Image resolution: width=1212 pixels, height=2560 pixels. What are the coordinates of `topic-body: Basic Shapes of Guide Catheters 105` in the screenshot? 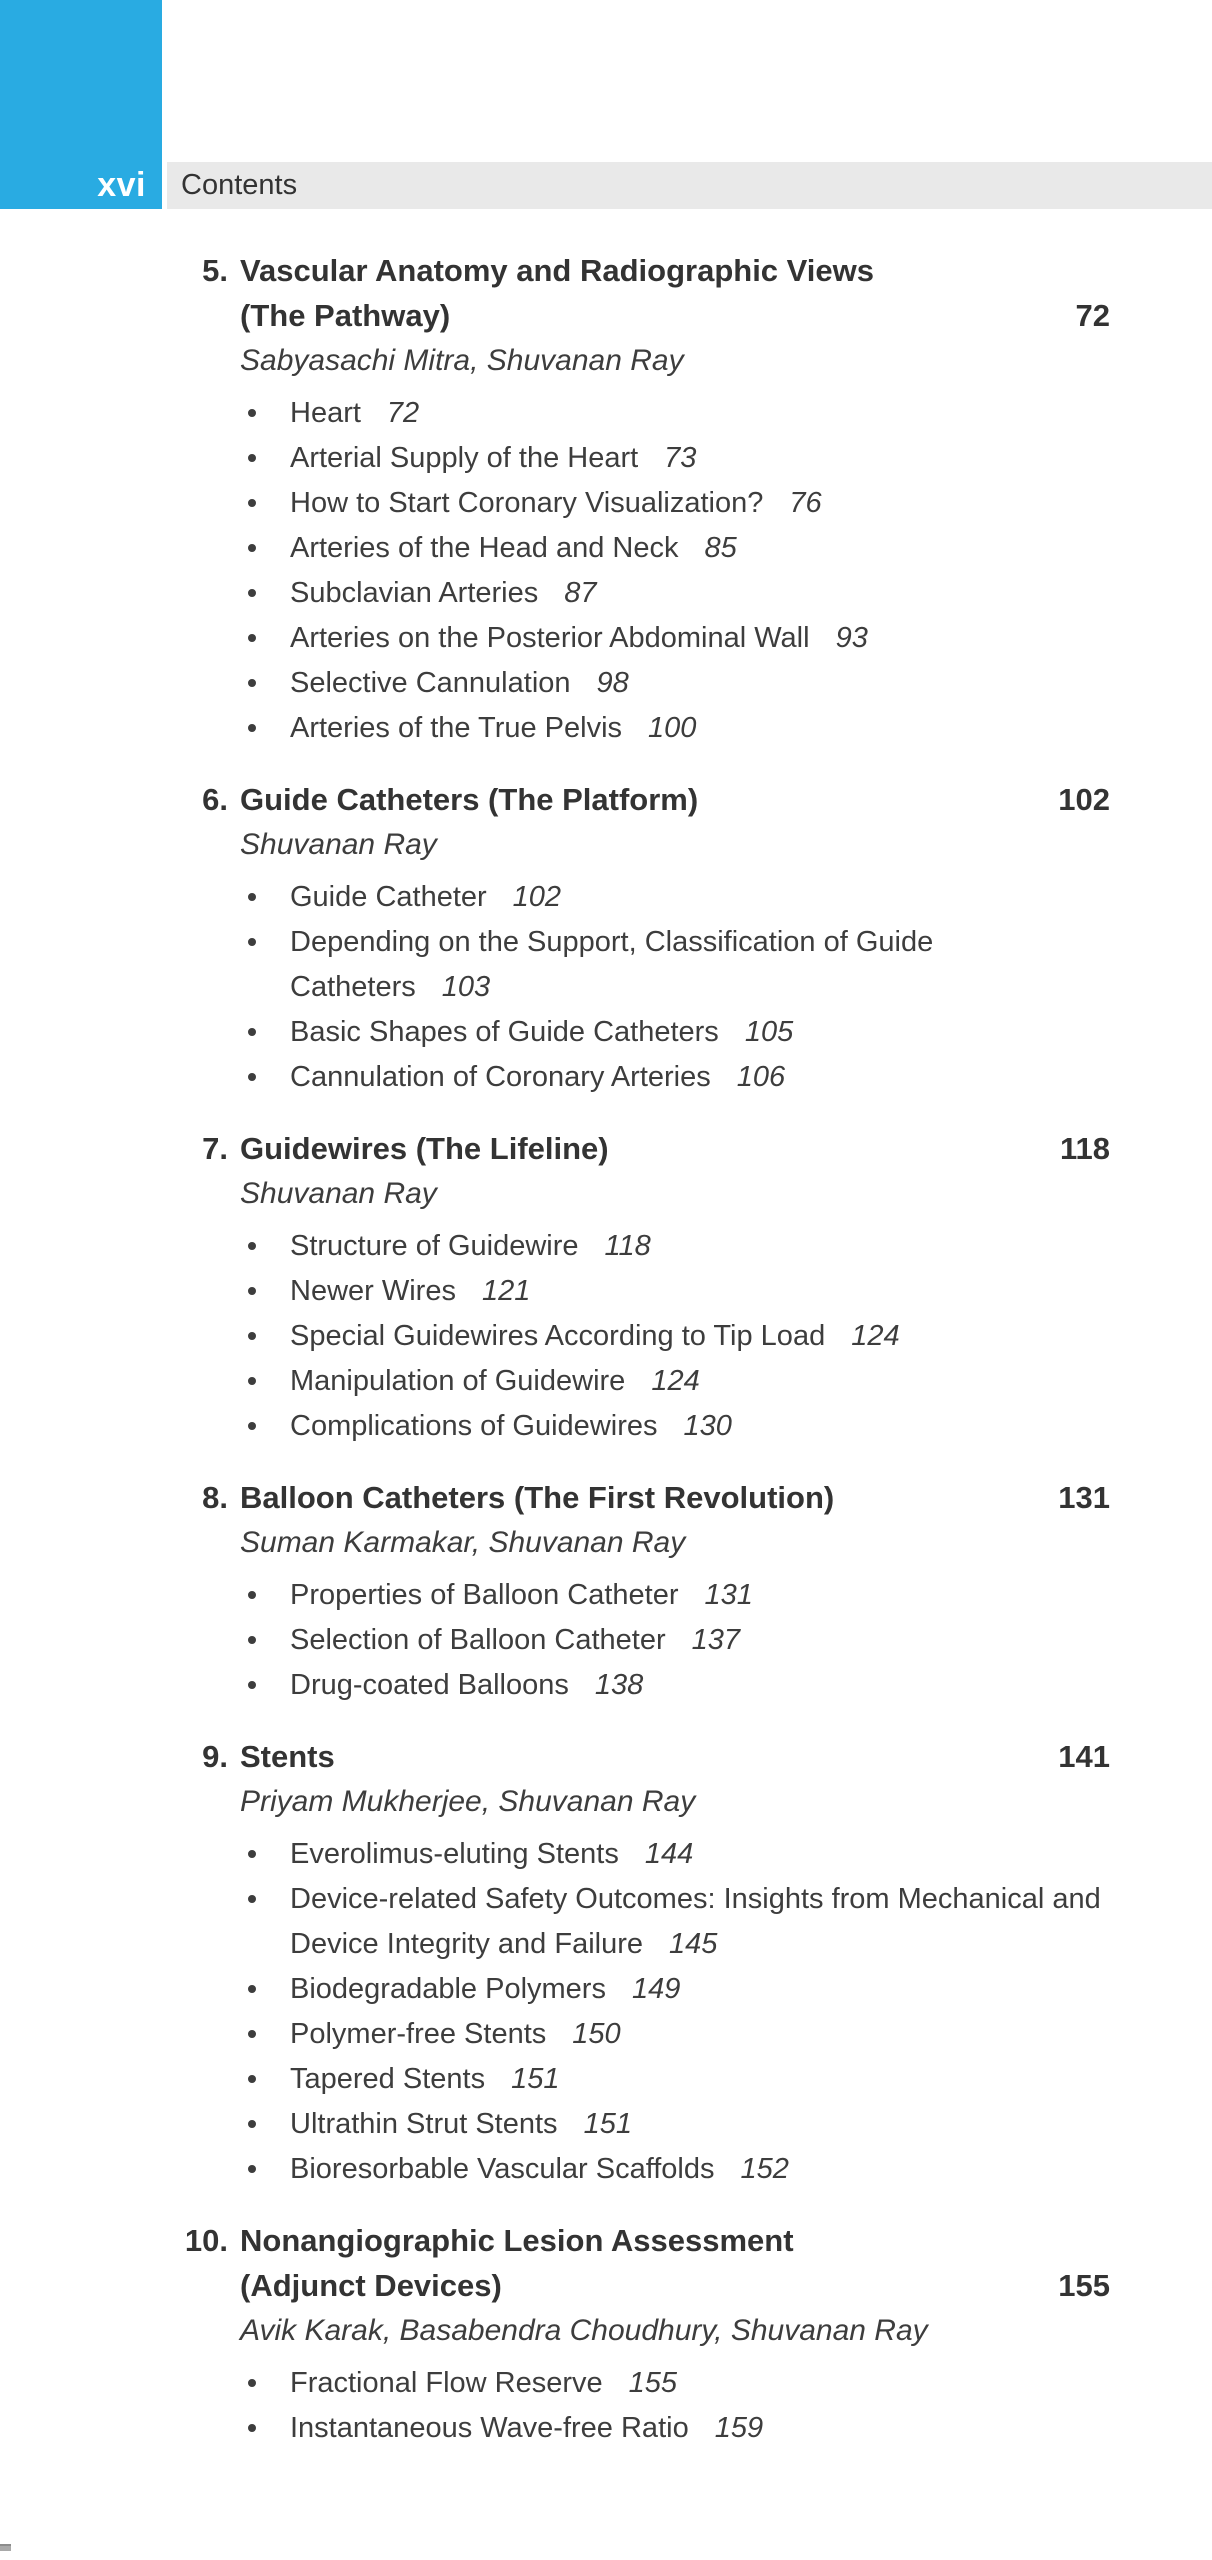 It's located at (700, 1032).